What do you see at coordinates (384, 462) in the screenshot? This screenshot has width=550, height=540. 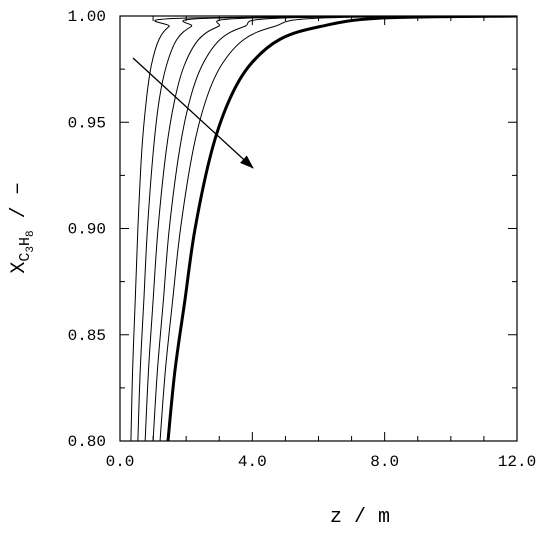 I see `x-tick-label: 8.0` at bounding box center [384, 462].